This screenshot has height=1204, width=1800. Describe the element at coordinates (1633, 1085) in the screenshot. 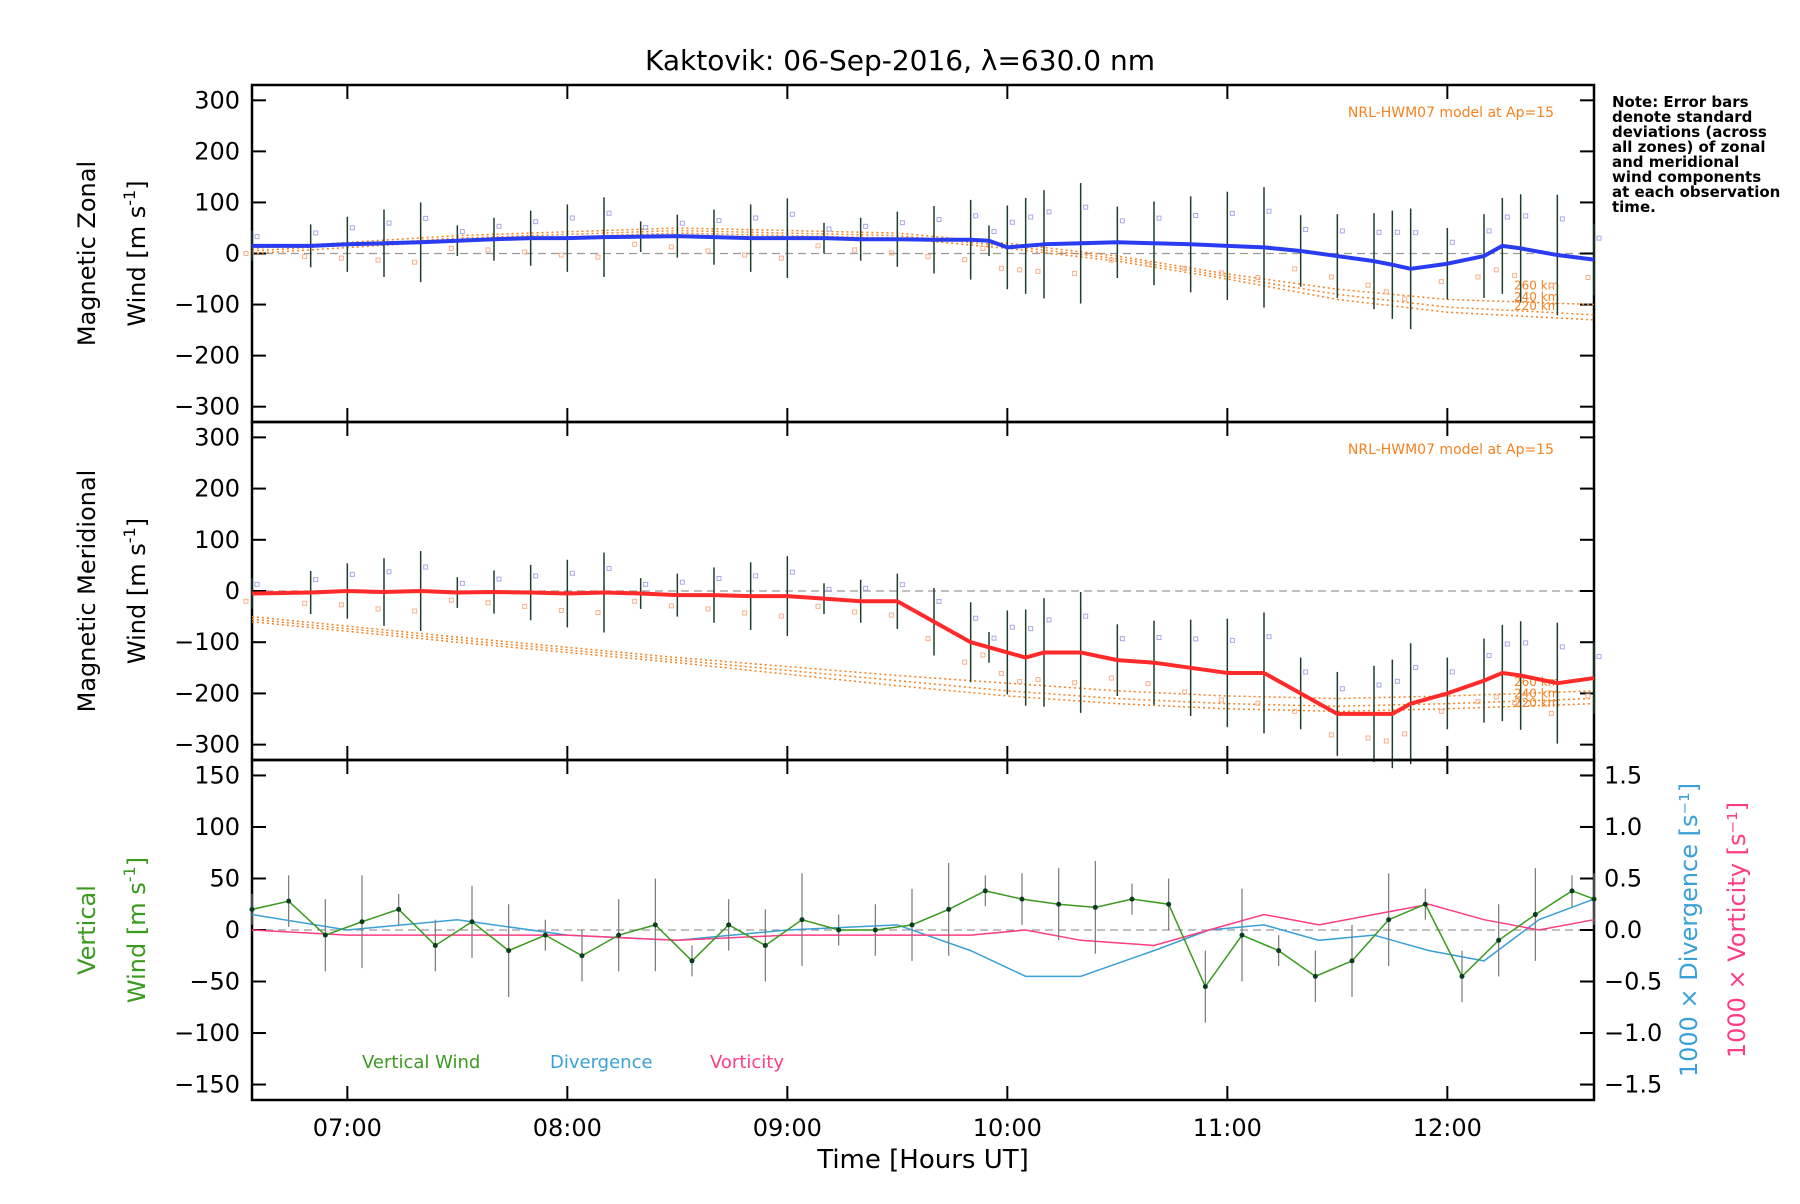

I see `y2-tick-label: −1.5` at that location.